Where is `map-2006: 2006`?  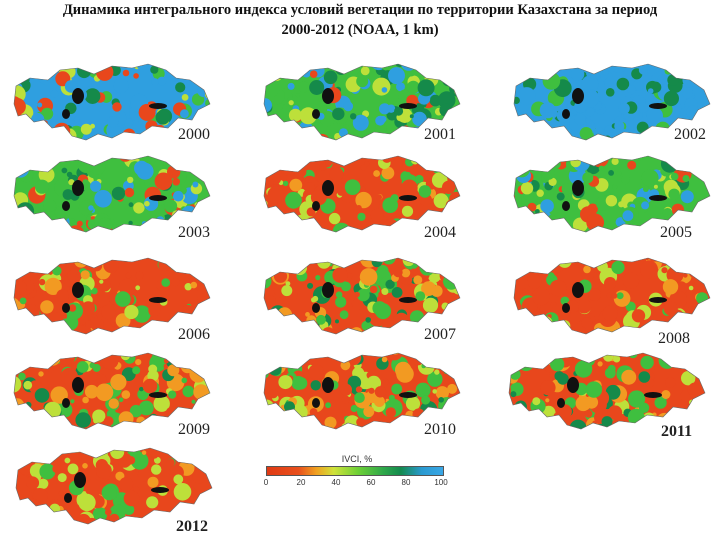
map-2006: 2006 is located at coordinates (113, 298).